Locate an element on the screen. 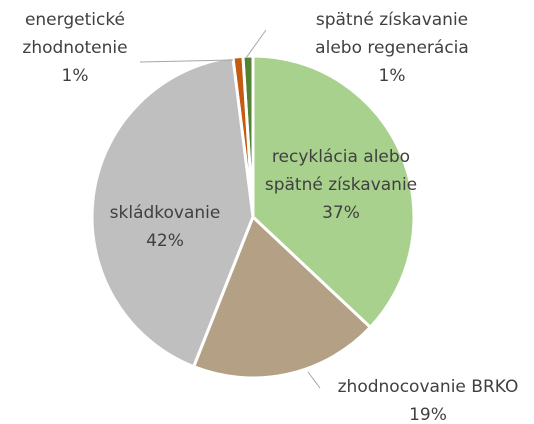  data-label: skládkovanie 42% is located at coordinates (165, 227).